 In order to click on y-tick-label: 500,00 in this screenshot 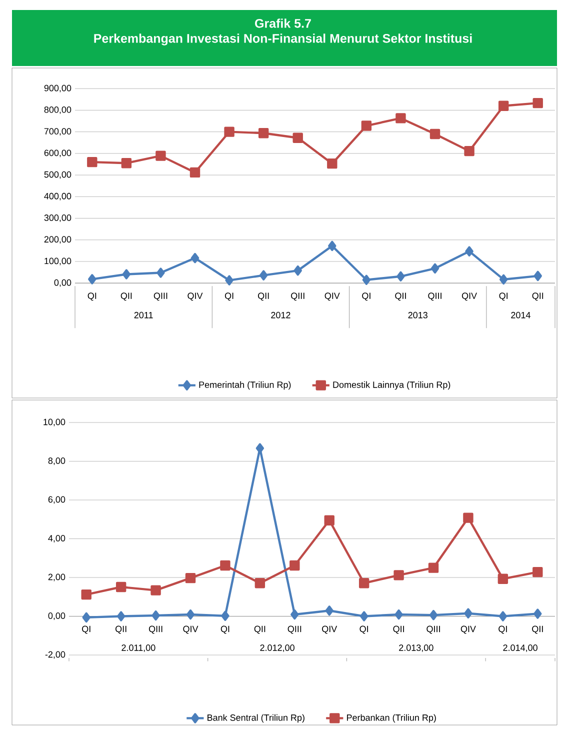, I will do `click(58, 175)`.